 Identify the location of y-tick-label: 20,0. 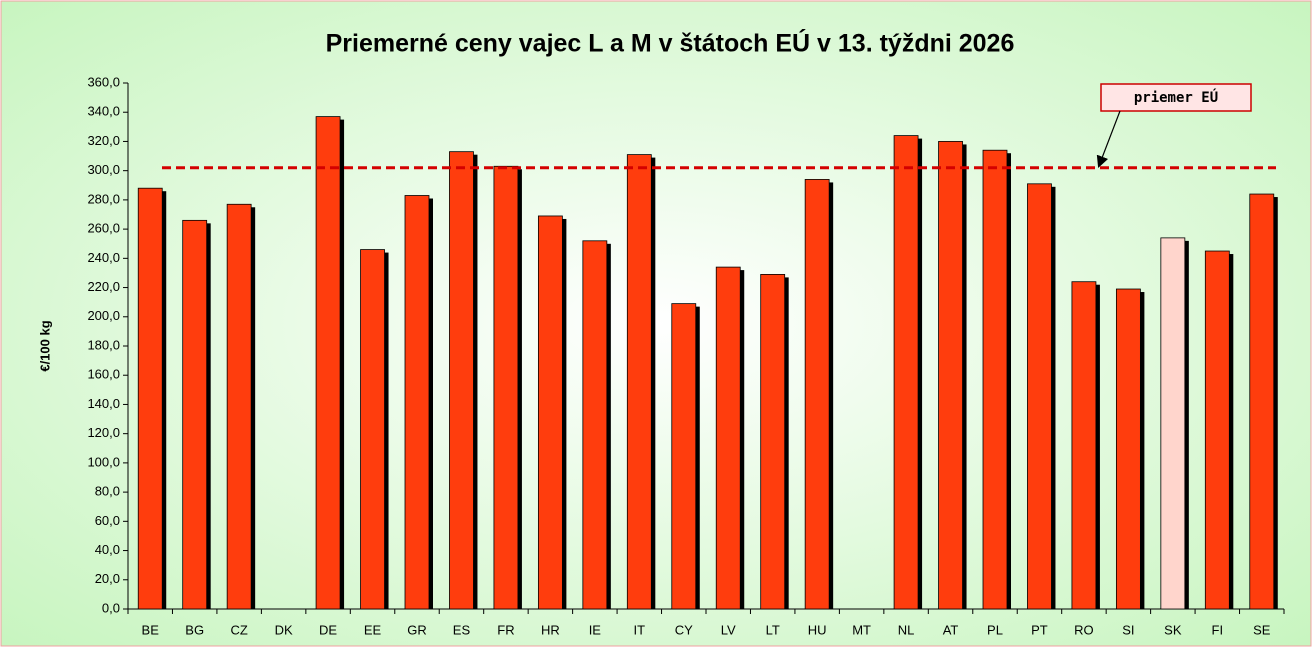
(107, 578).